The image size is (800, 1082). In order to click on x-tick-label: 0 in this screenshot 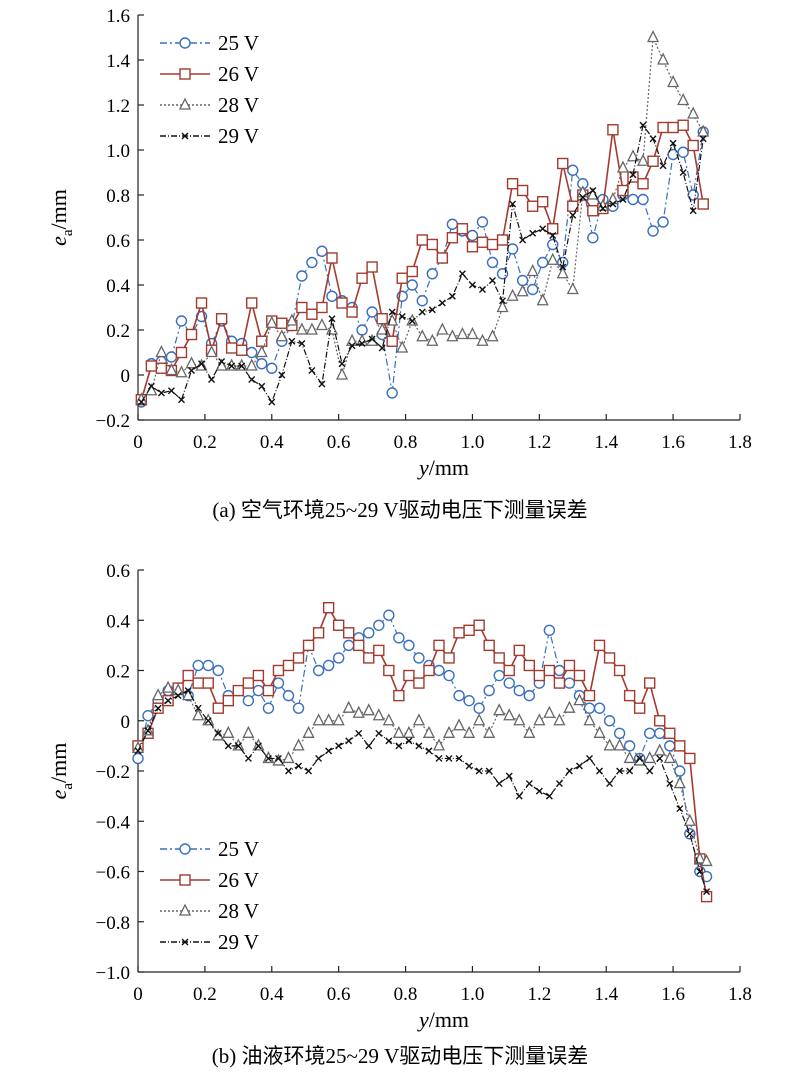, I will do `click(138, 442)`.